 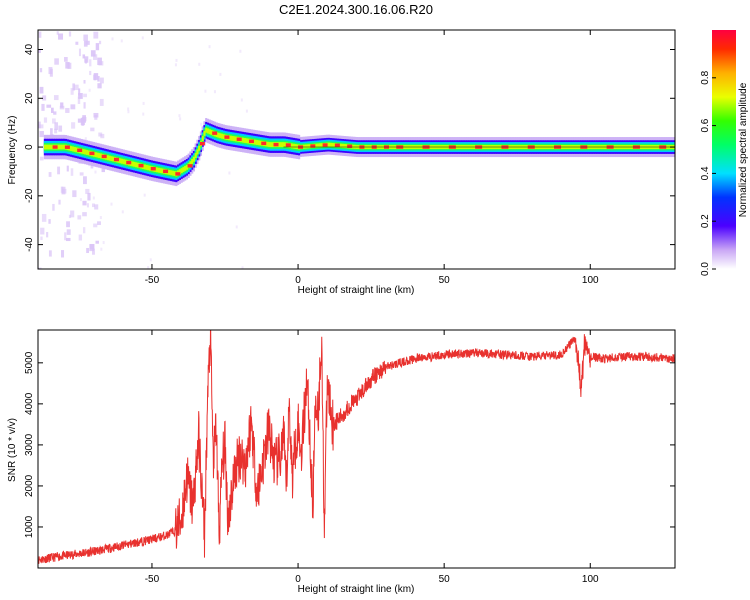 I want to click on spectrogram-x-axis-label: Height of straight line (km), so click(x=356, y=290).